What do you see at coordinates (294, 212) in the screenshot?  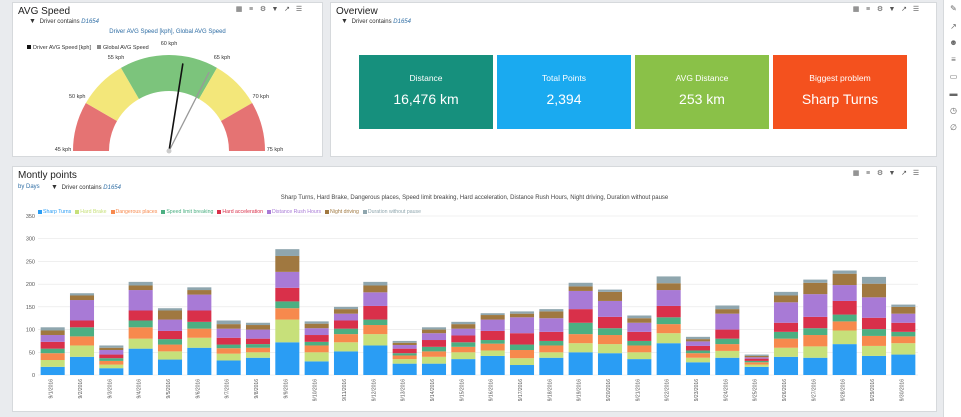 I see `legend-item: Distance Rush Hours` at bounding box center [294, 212].